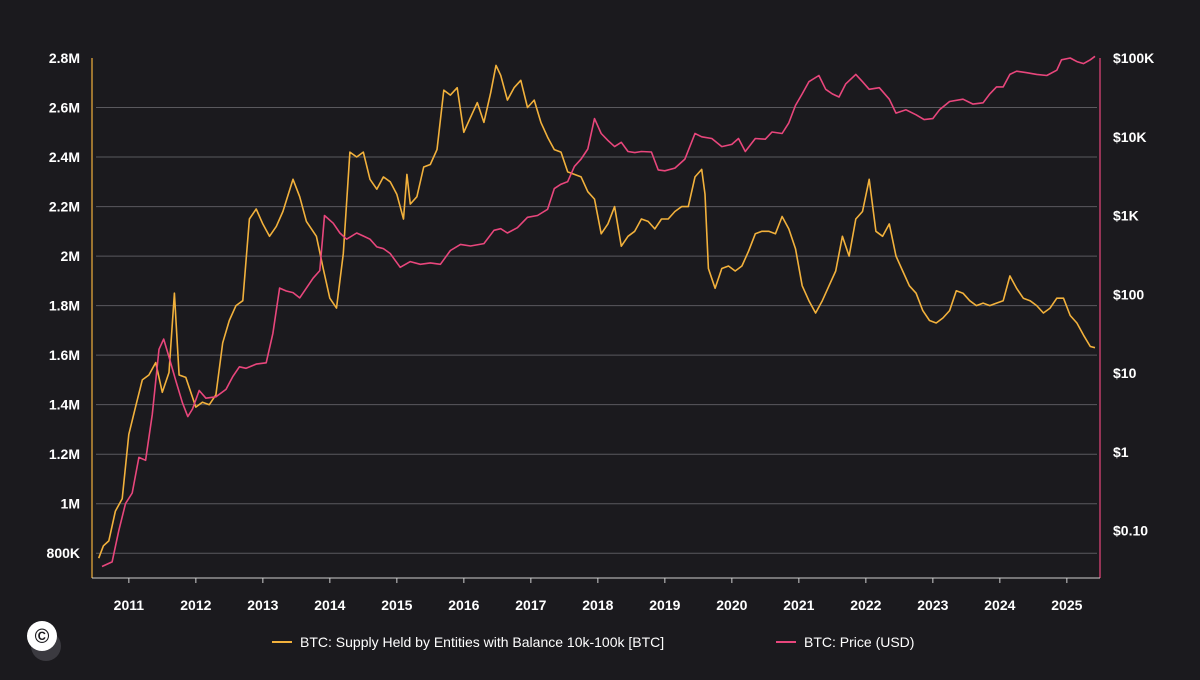 The height and width of the screenshot is (680, 1200). What do you see at coordinates (1133, 58) in the screenshot?
I see `y-right-tick-label: $100K` at bounding box center [1133, 58].